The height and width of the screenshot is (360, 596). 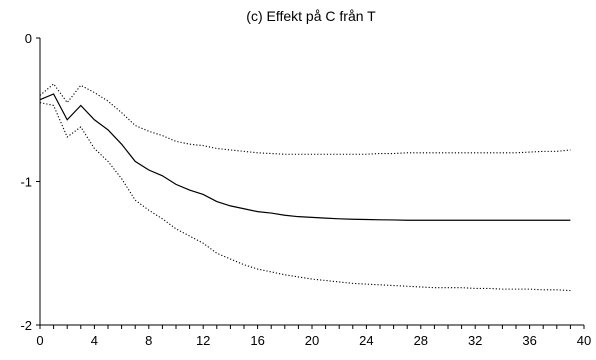 I want to click on x-tick-label: 12, so click(x=203, y=340).